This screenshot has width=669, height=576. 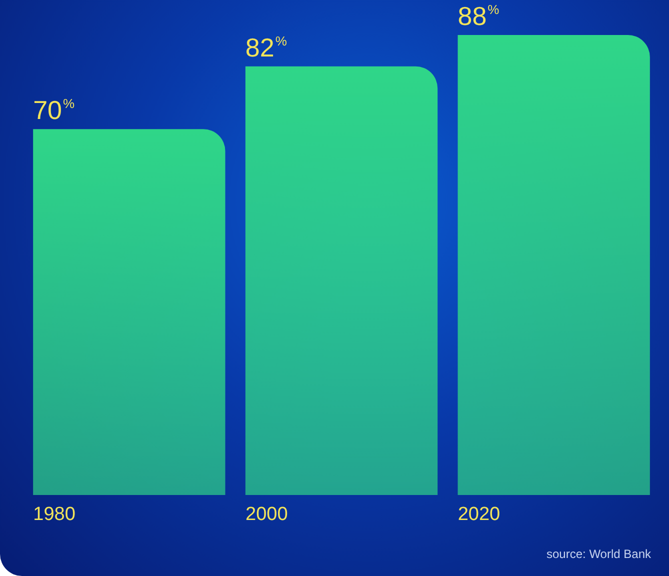 I want to click on x-tick-label: 2000, so click(x=267, y=514).